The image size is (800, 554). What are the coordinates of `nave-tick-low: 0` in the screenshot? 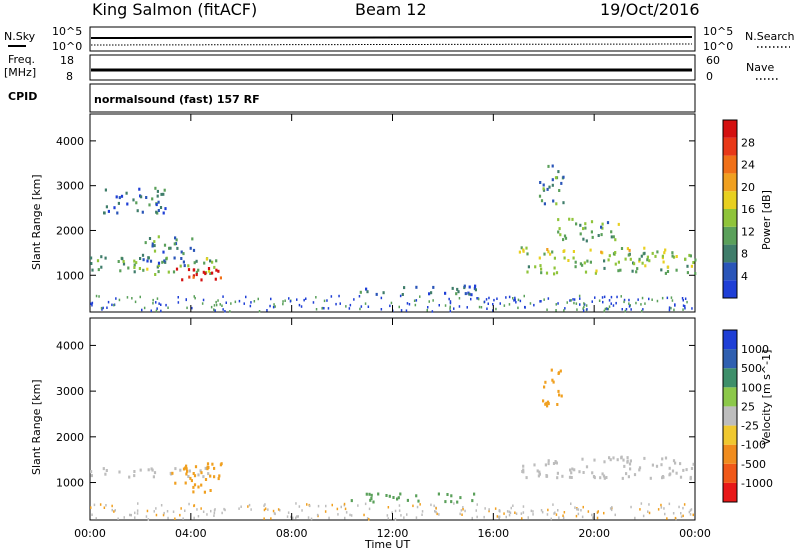 It's located at (709, 76).